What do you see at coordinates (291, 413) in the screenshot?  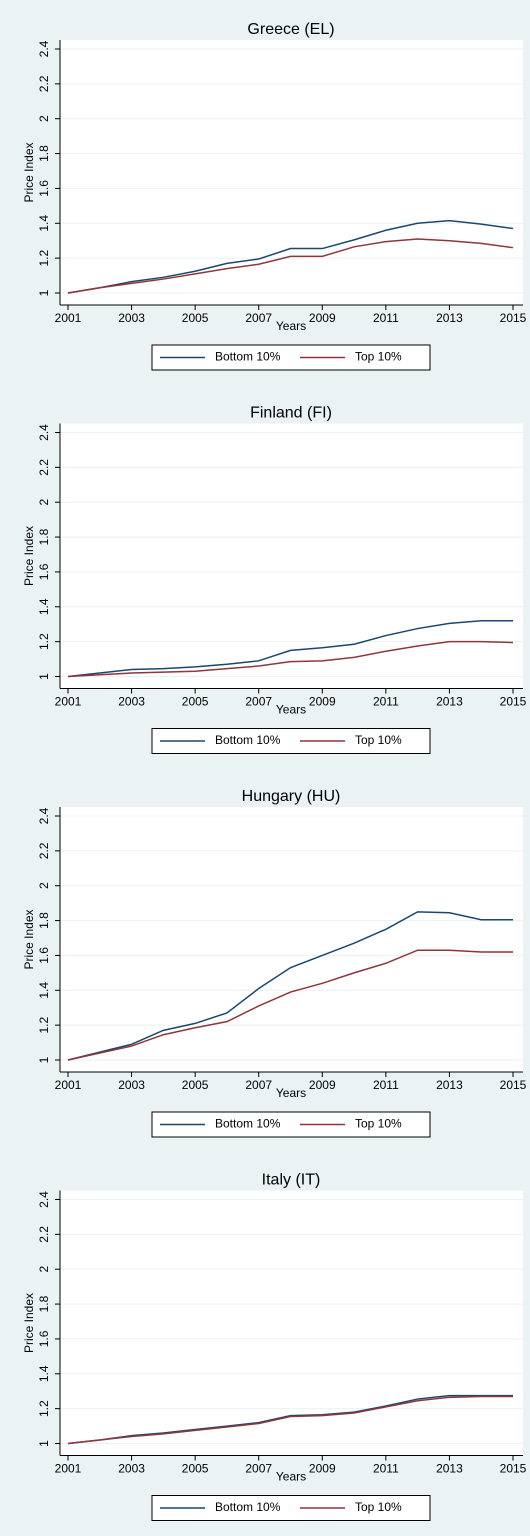 I see `chart-title: Finland (FI)` at bounding box center [291, 413].